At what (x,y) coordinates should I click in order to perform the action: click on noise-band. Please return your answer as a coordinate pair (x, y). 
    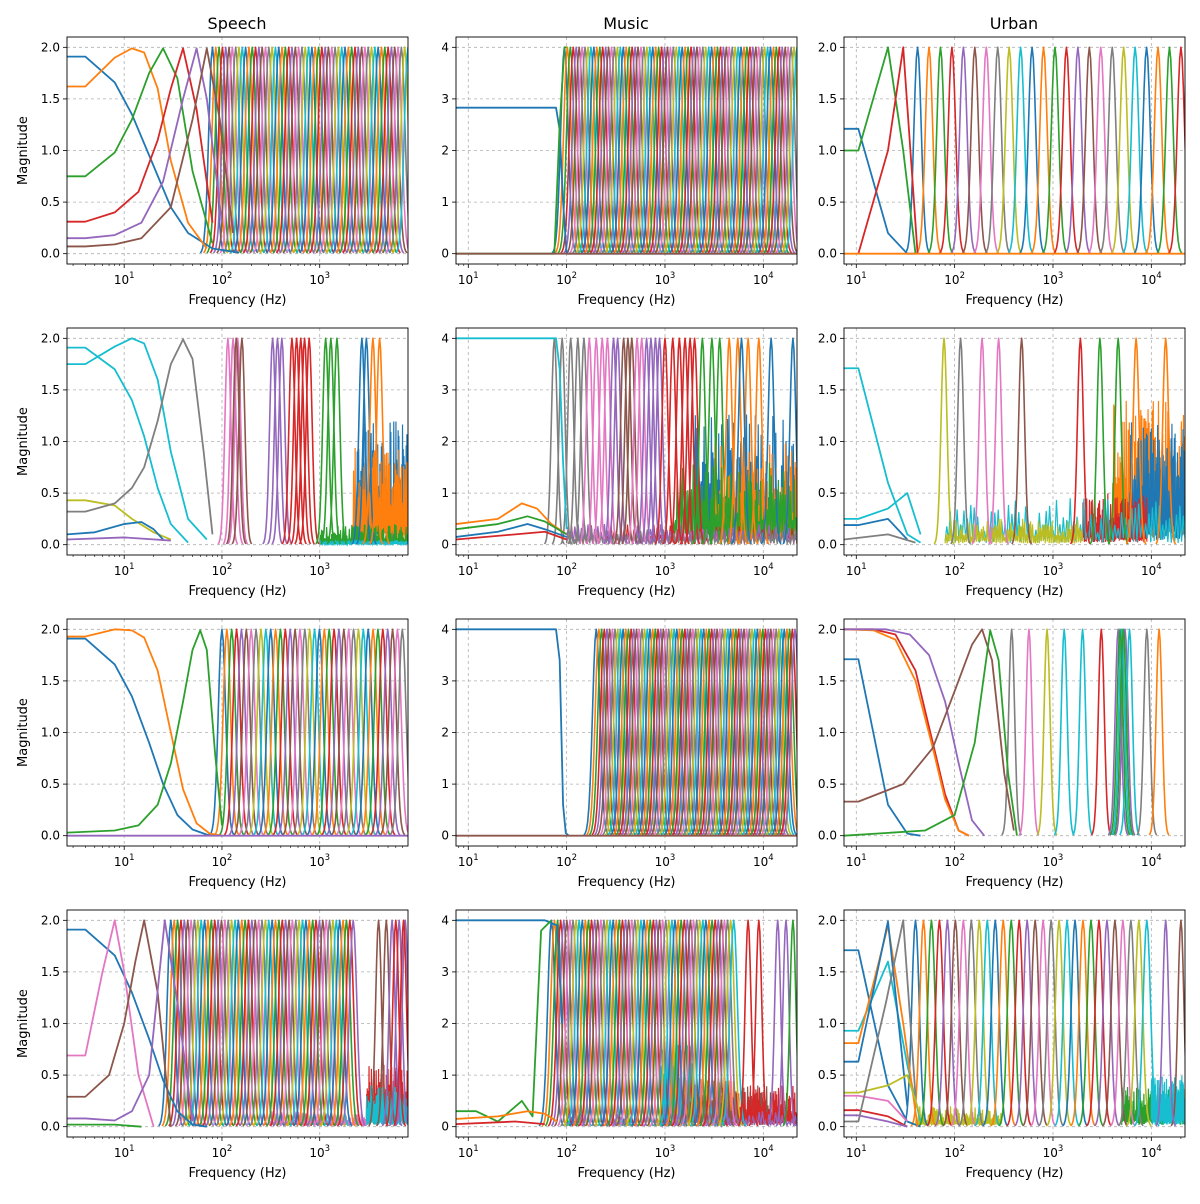
    Looking at the image, I should click on (1167, 1100).